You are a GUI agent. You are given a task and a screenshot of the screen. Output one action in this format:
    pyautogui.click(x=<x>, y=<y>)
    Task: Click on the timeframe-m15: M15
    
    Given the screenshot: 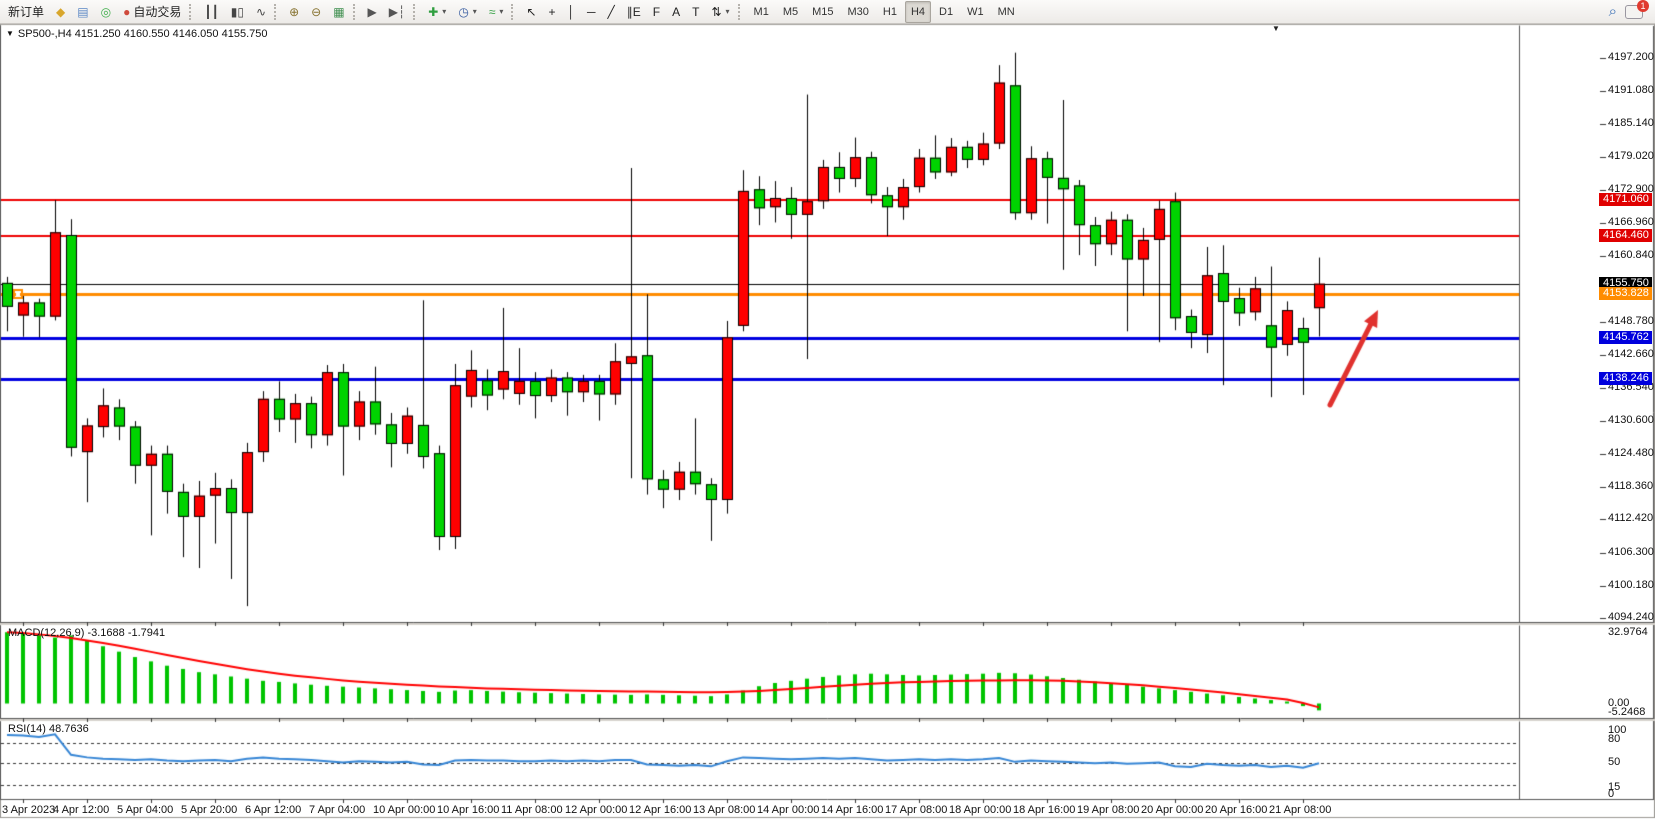 What is the action you would take?
    pyautogui.click(x=822, y=12)
    